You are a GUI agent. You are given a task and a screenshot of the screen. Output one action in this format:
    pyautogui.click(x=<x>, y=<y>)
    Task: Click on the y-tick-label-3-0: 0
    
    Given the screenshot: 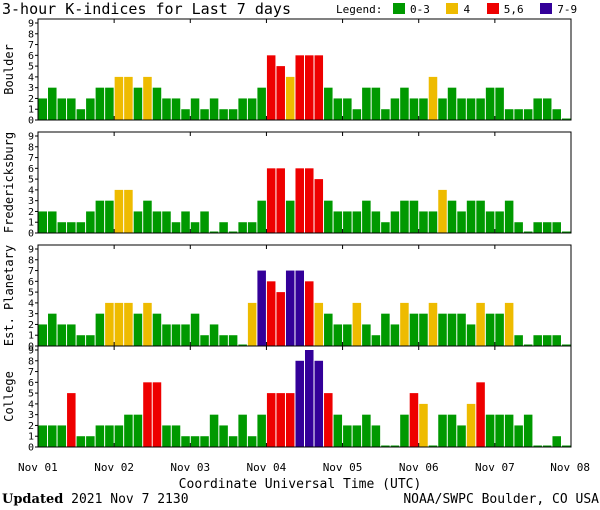 What is the action you would take?
    pyautogui.click(x=31, y=448)
    